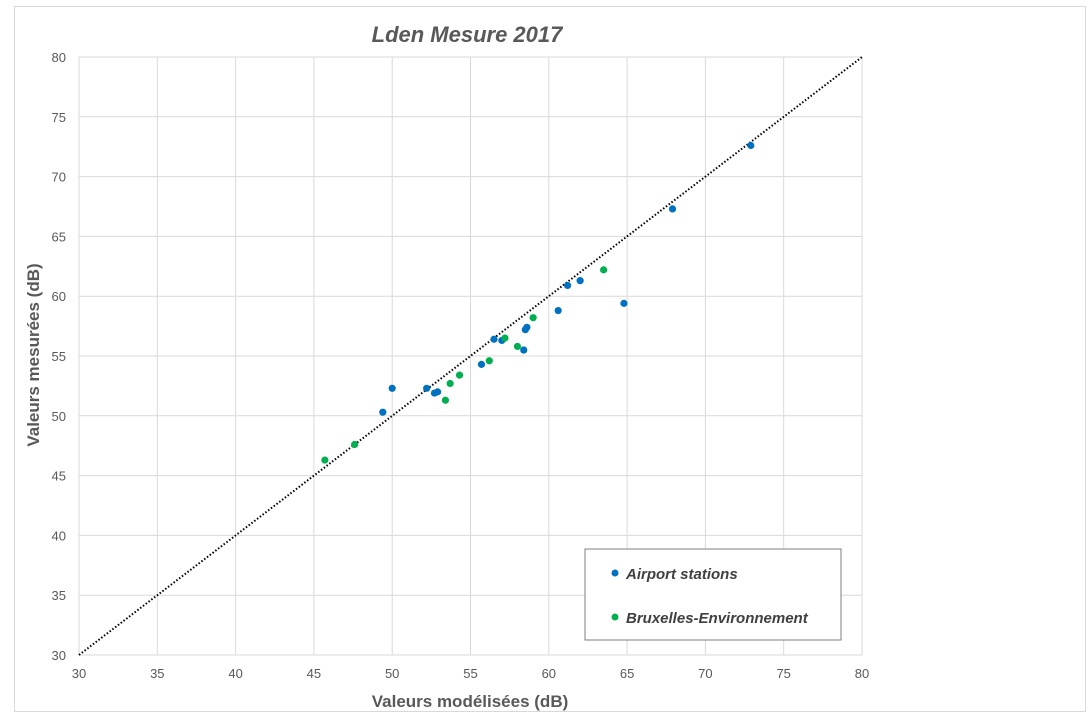 The image size is (1089, 714). I want to click on legend-marker-bruxelles, so click(615, 617).